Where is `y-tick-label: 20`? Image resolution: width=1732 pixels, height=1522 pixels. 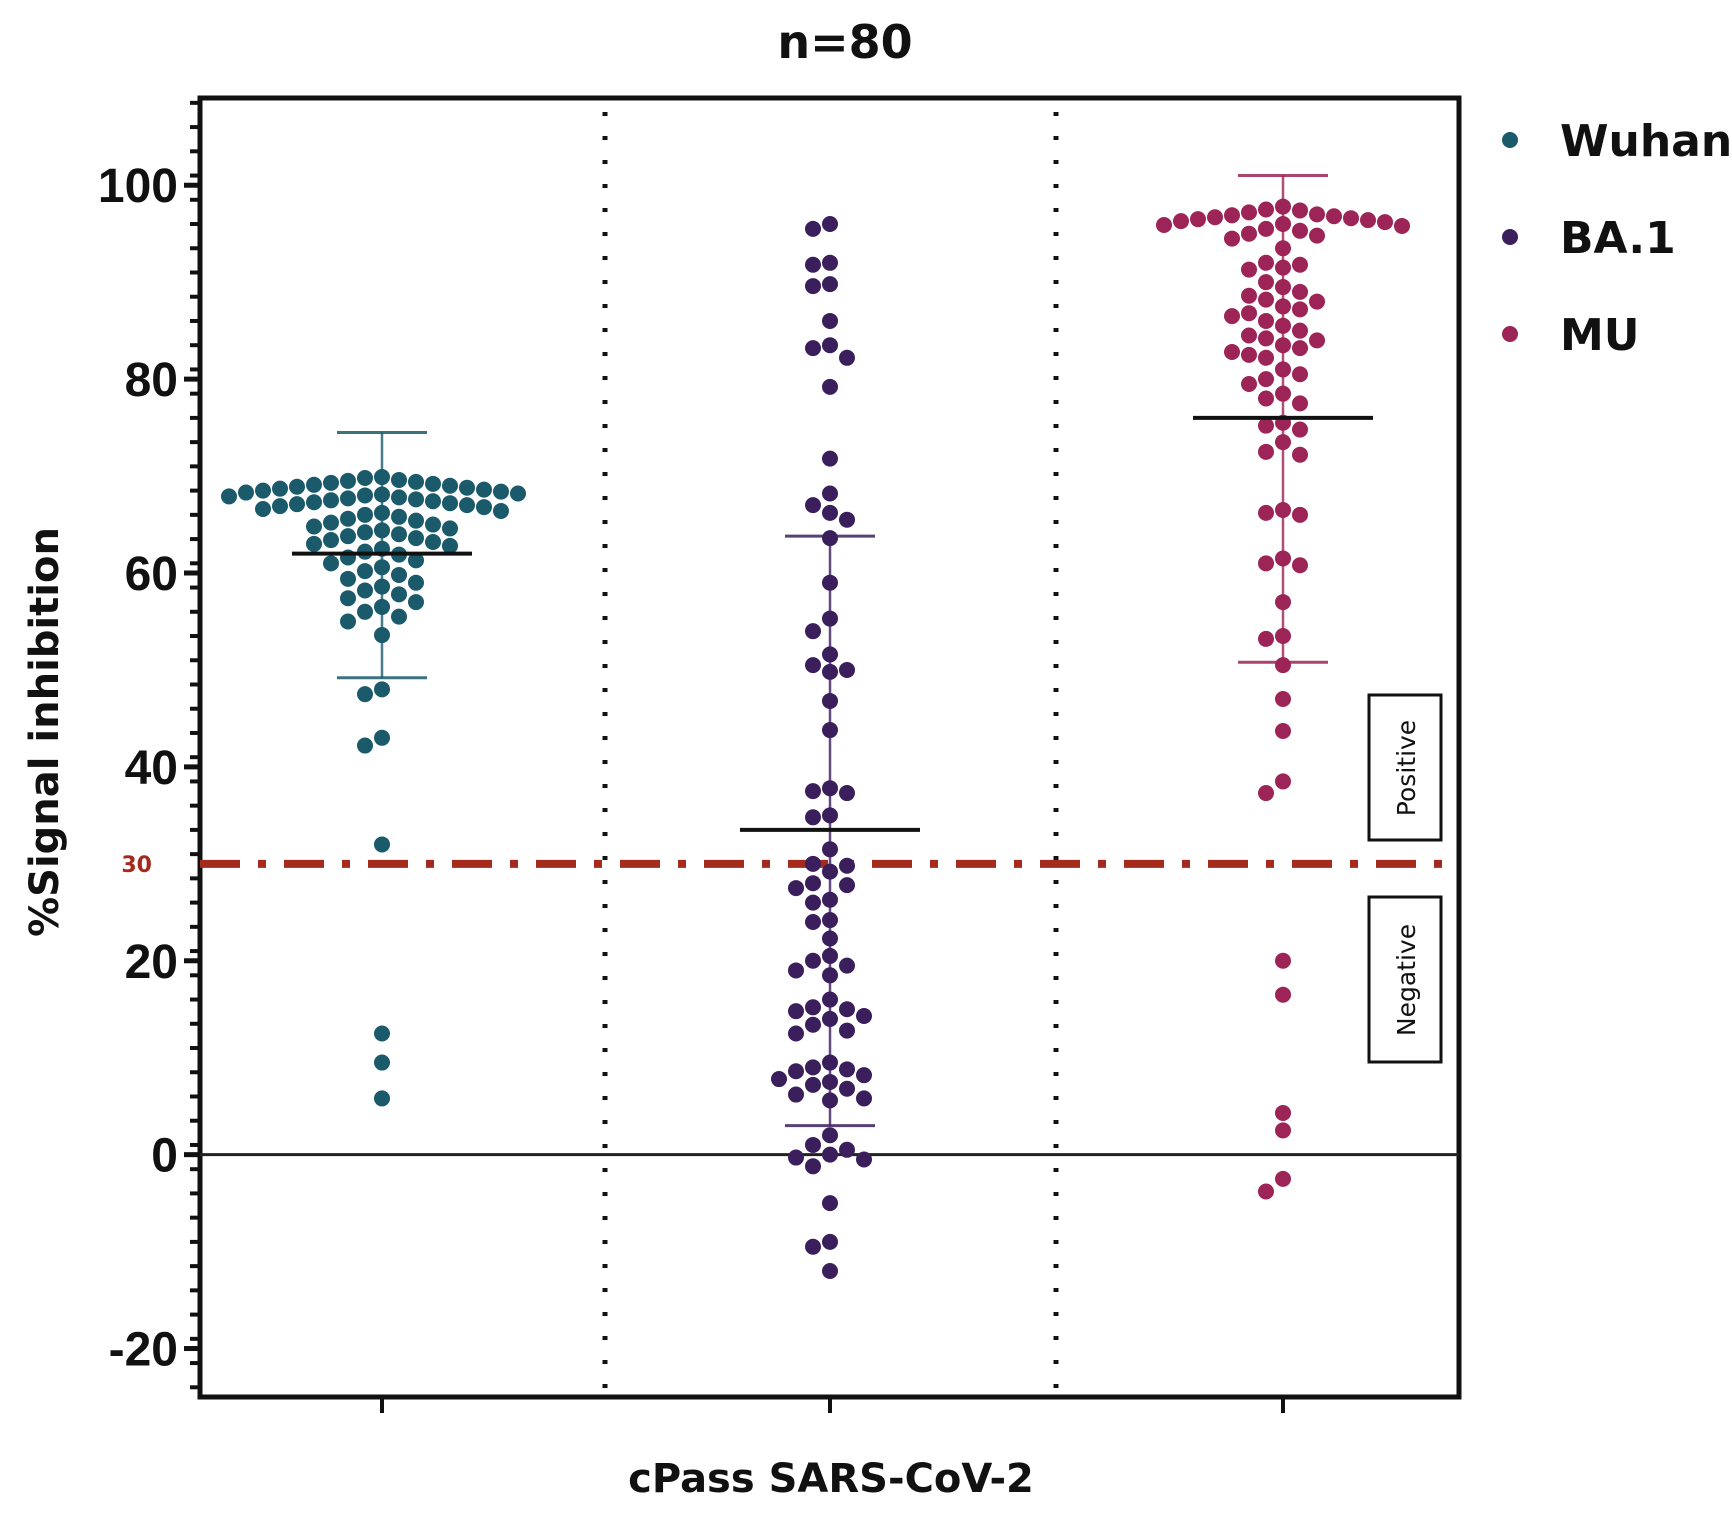 y-tick-label: 20 is located at coordinates (151, 962).